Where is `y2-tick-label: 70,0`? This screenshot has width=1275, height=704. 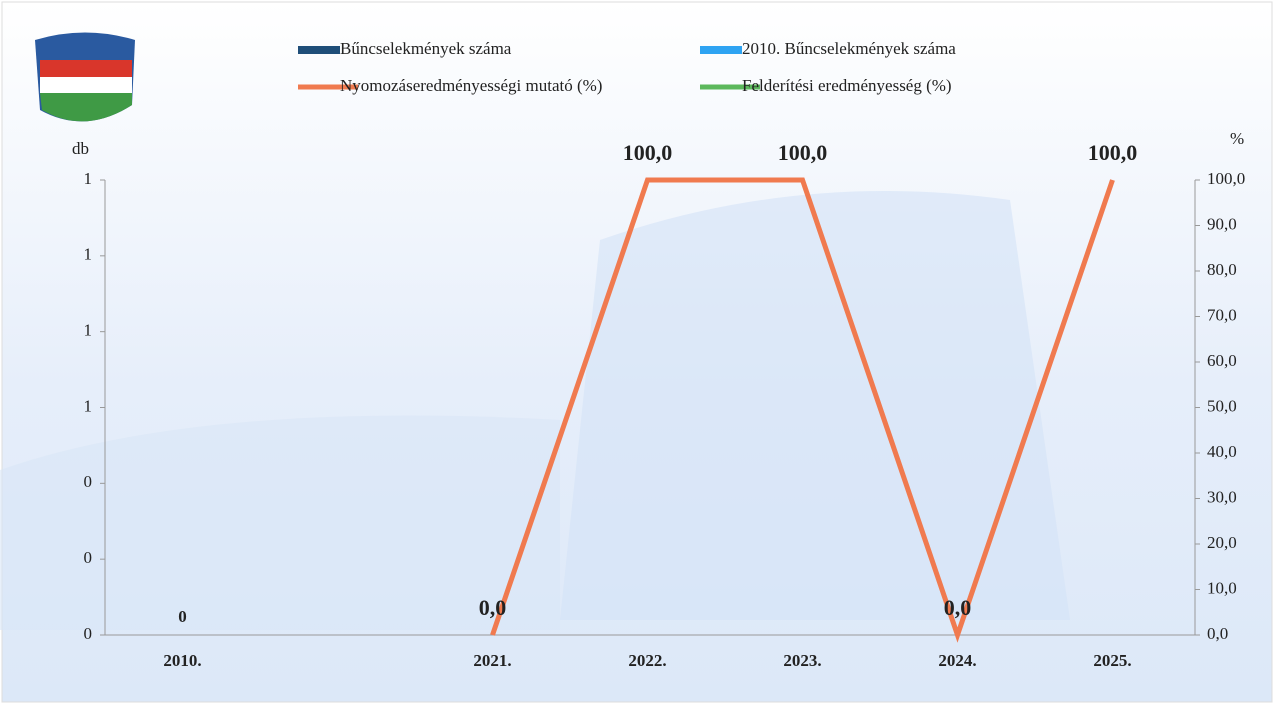
y2-tick-label: 70,0 is located at coordinates (1222, 314).